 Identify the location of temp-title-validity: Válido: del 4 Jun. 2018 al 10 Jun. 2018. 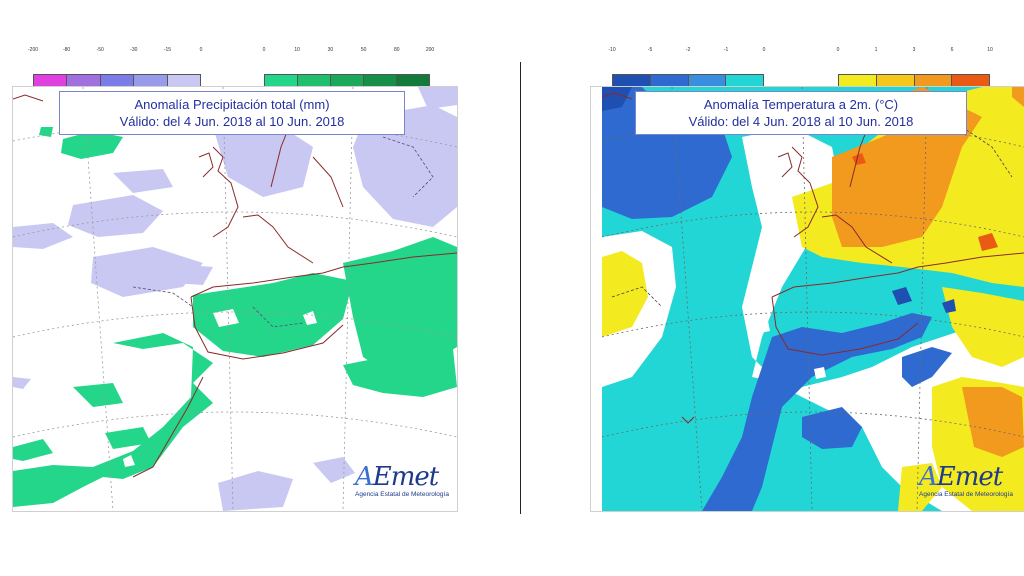
(801, 121).